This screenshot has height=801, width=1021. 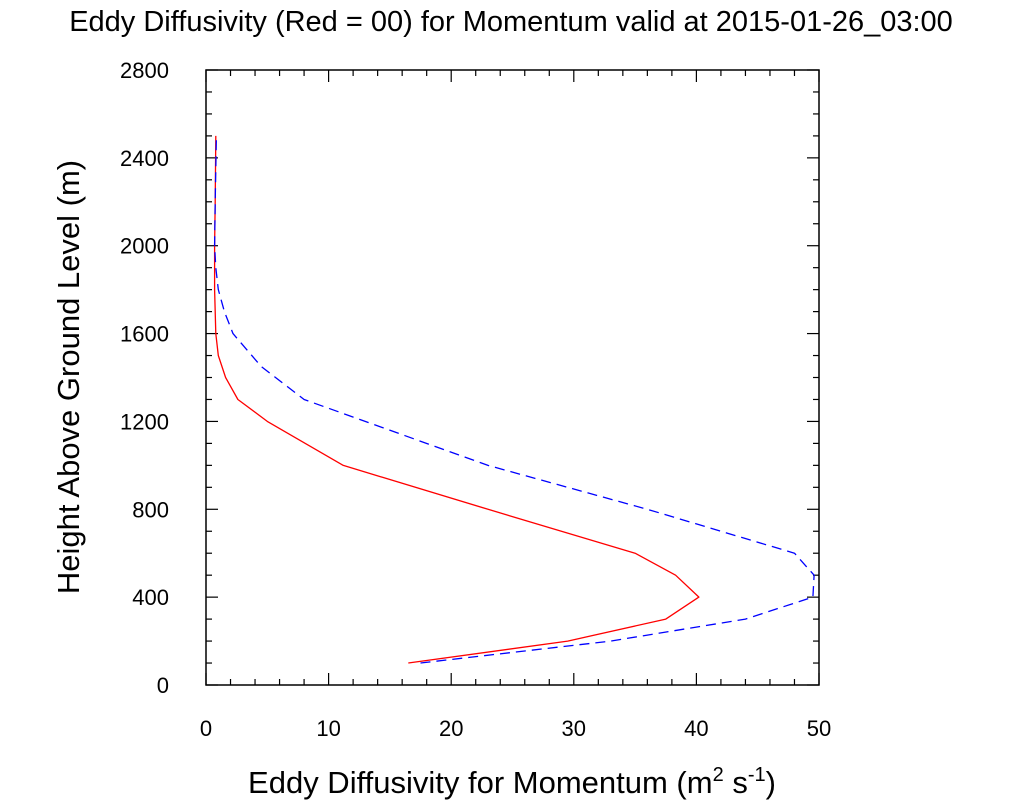 I want to click on y-tick-label: 2800, so click(x=144, y=70).